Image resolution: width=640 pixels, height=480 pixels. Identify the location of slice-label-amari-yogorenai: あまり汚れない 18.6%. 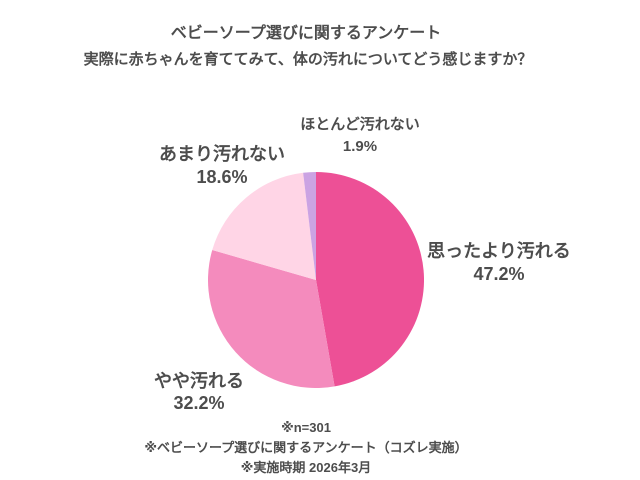
(222, 166).